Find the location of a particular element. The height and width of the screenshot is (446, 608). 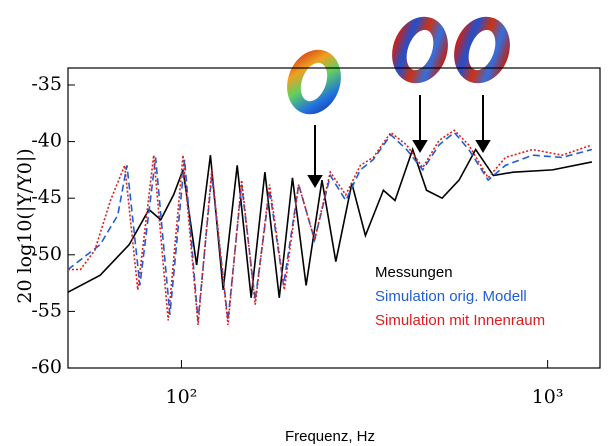

y-axis-label: 20 log10(|Y/Y0|) is located at coordinates (25, 225).